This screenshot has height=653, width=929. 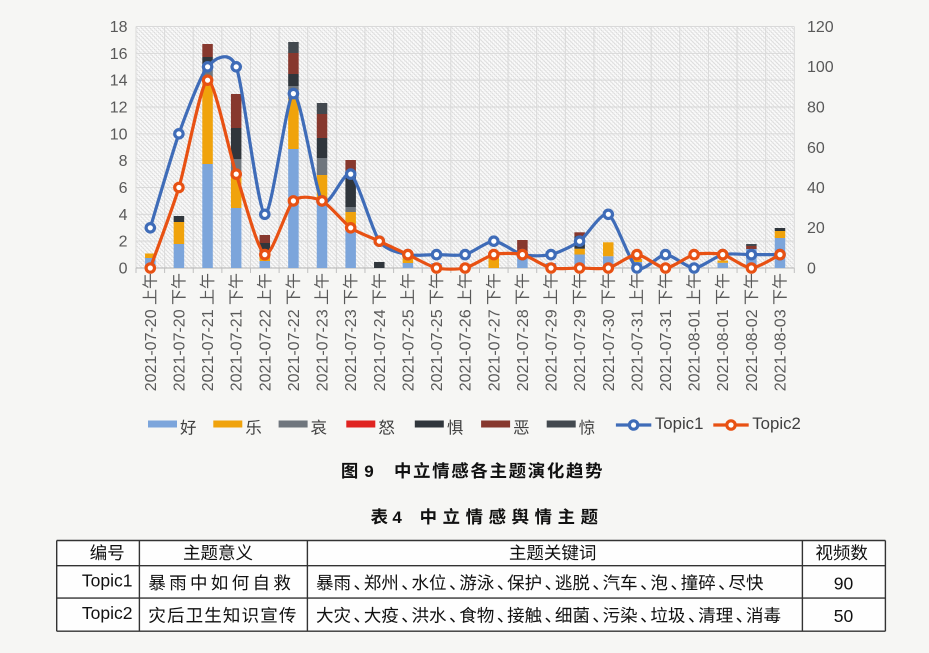 What do you see at coordinates (816, 228) in the screenshot?
I see `svg-text: 20` at bounding box center [816, 228].